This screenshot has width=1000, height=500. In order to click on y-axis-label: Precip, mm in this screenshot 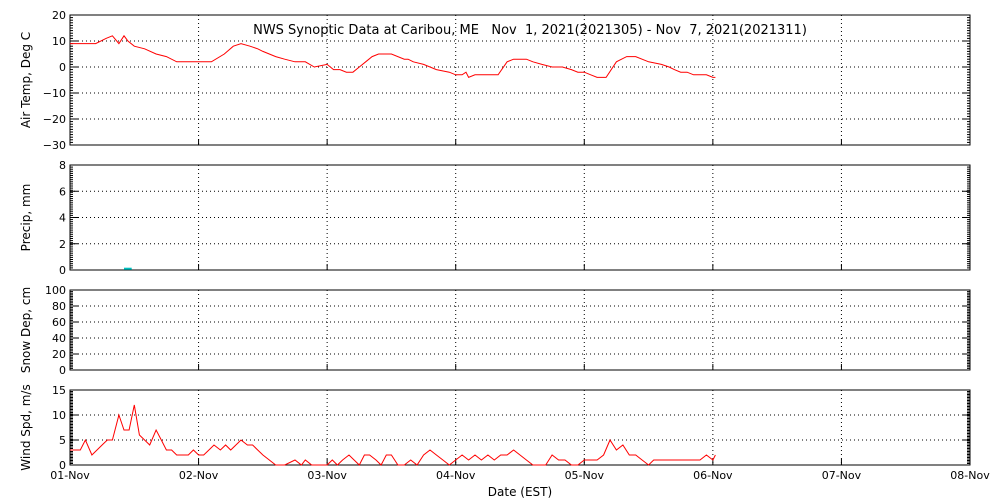, I will do `click(26, 218)`.